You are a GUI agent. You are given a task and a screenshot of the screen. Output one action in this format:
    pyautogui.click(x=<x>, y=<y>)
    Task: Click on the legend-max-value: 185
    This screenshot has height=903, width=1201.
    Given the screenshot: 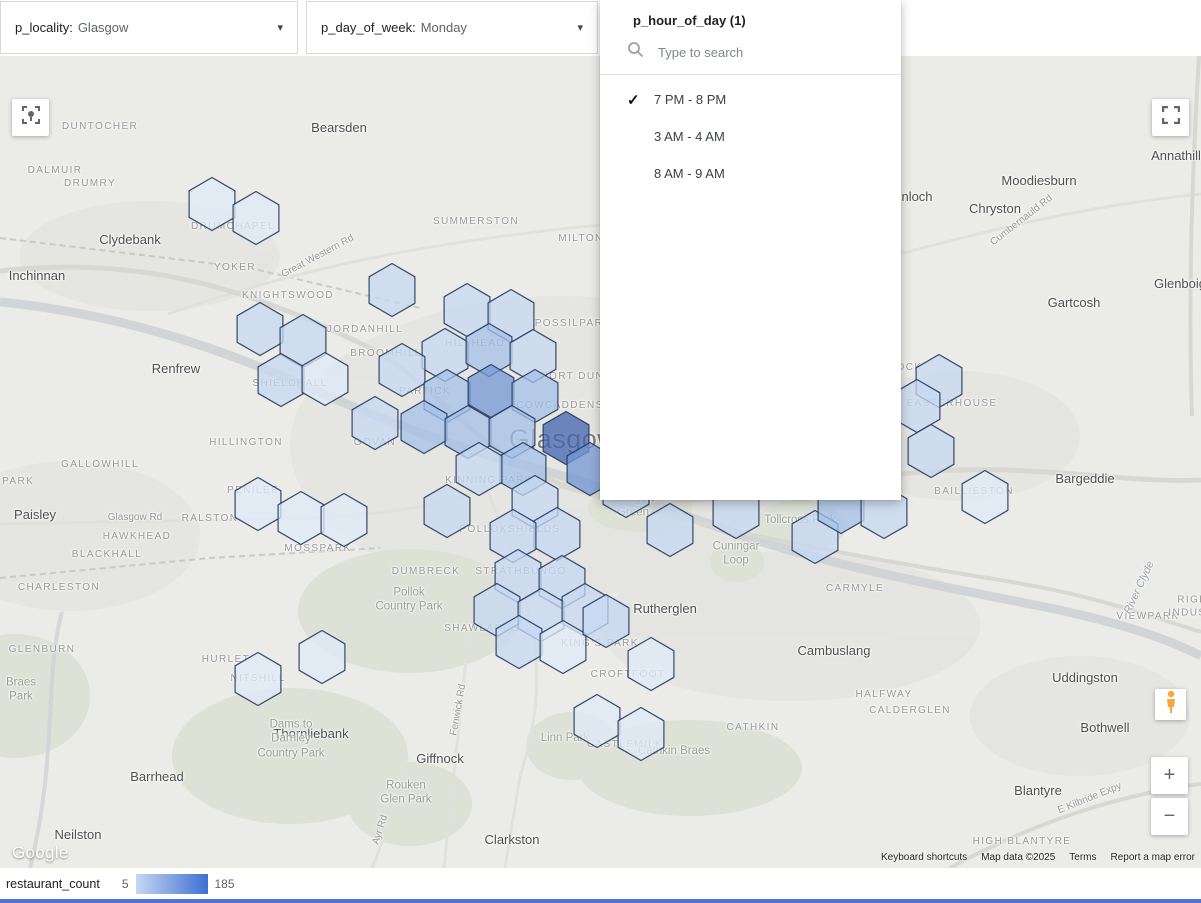 What is the action you would take?
    pyautogui.click(x=224, y=883)
    